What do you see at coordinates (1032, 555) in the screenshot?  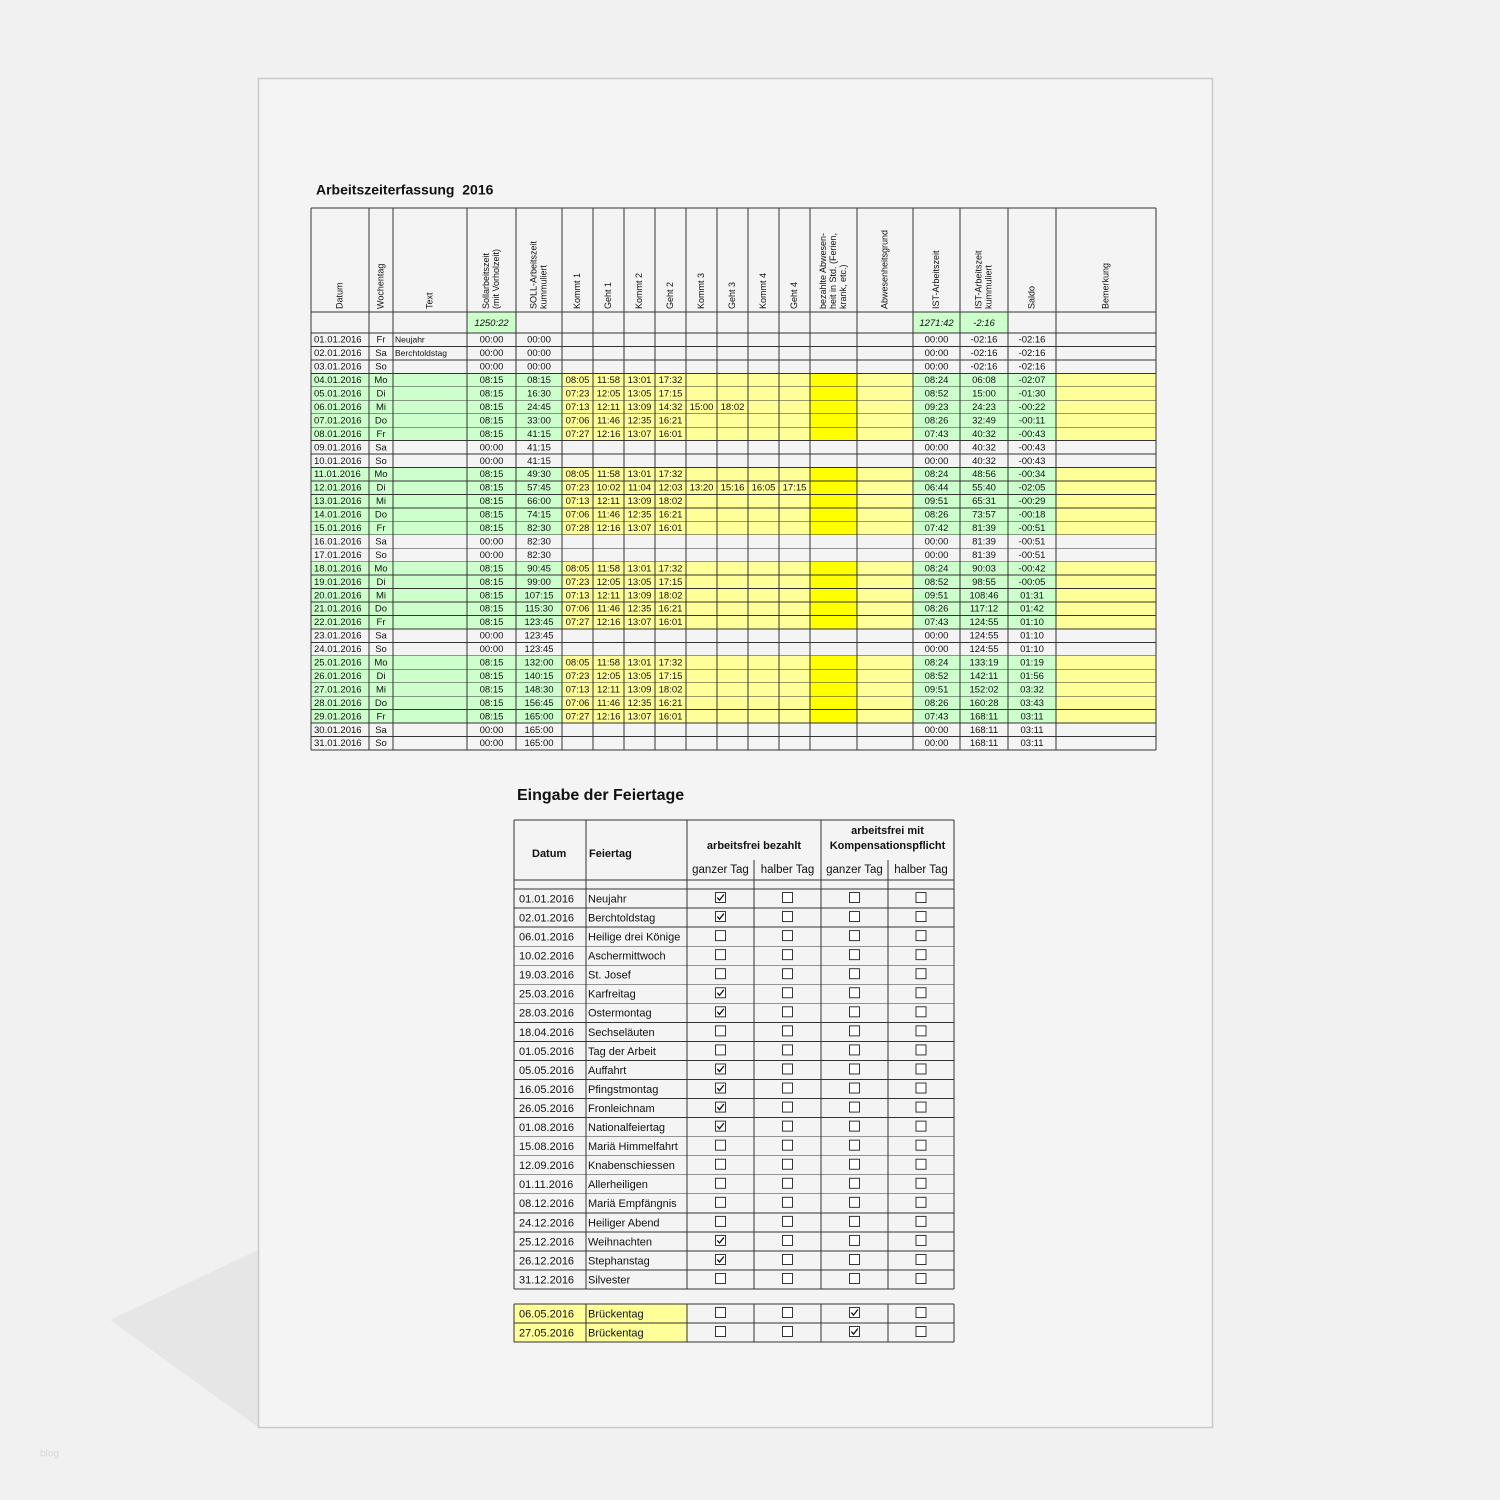 I see `saldo-cell: -00:51` at bounding box center [1032, 555].